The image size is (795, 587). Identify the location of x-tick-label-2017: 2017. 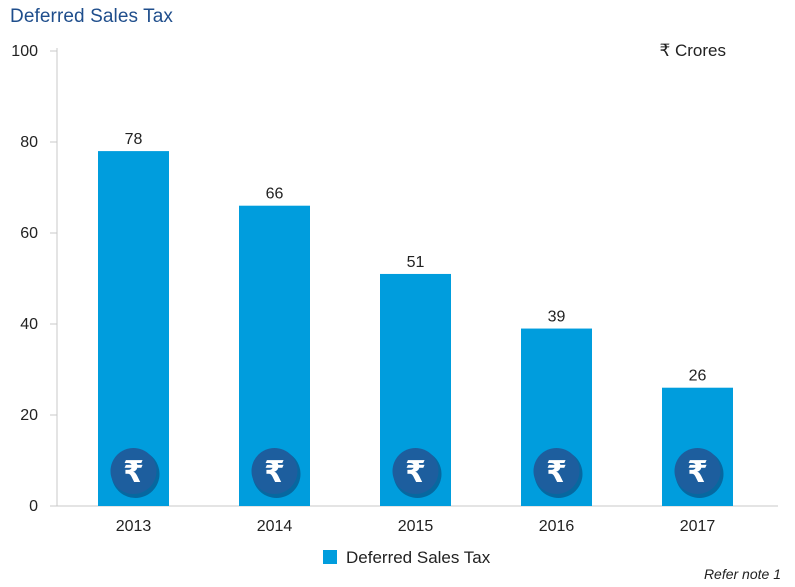
(698, 526).